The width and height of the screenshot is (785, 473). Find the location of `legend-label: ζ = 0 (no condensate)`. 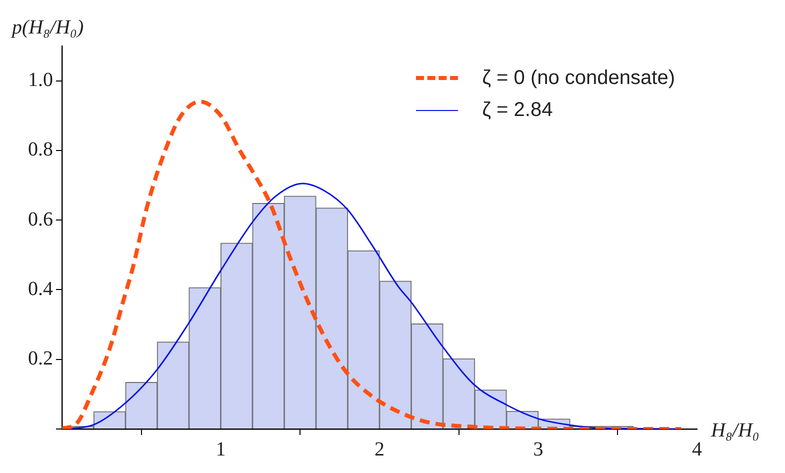

legend-label: ζ = 0 (no condensate) is located at coordinates (578, 78).